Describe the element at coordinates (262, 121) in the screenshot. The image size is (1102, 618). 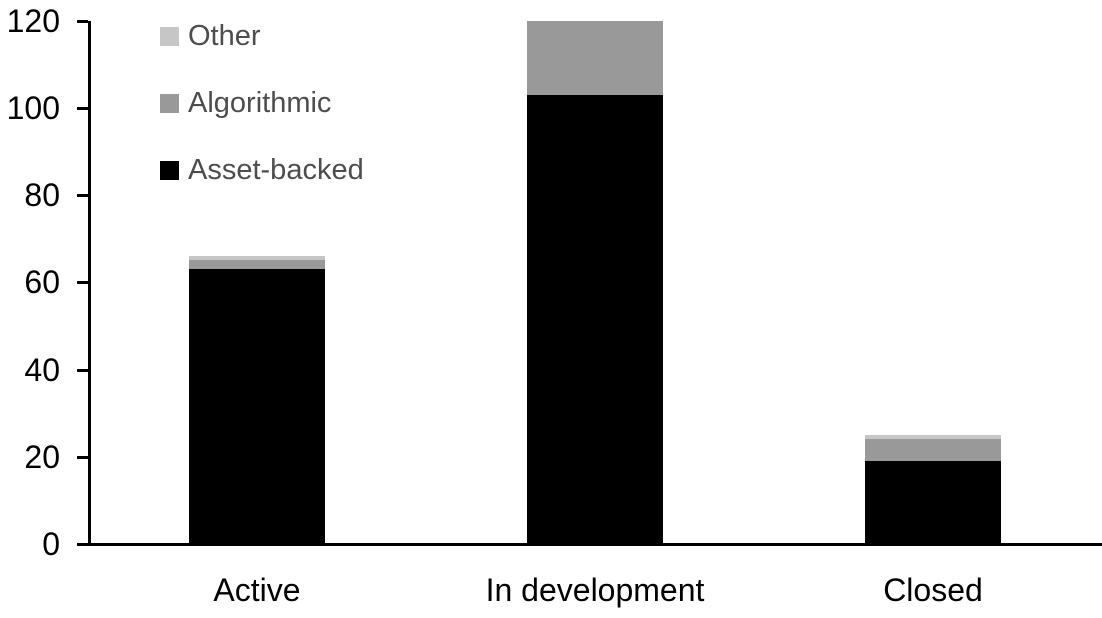
I see `legend: Other Algorithmic Asset-backed` at that location.